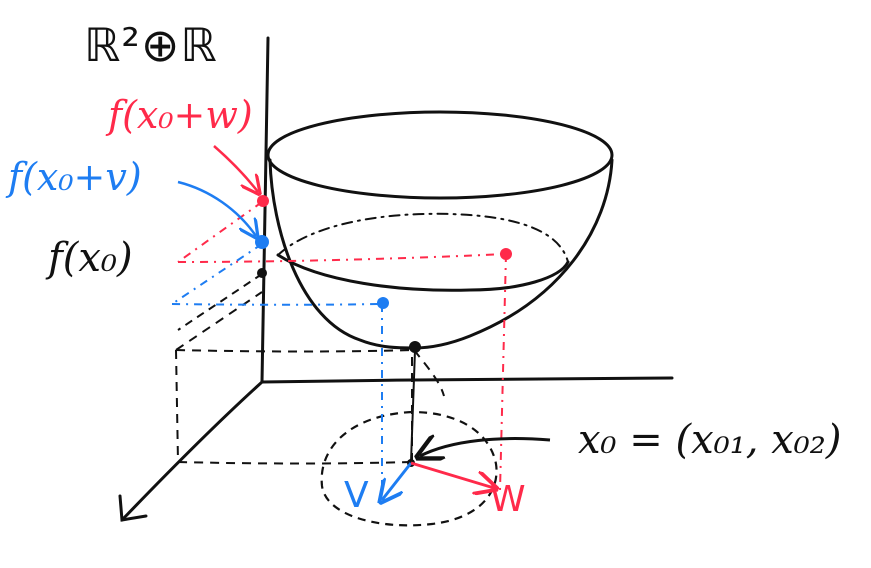 The image size is (871, 568). I want to click on space-label: ℝ²⊕ℝ, so click(151, 45).